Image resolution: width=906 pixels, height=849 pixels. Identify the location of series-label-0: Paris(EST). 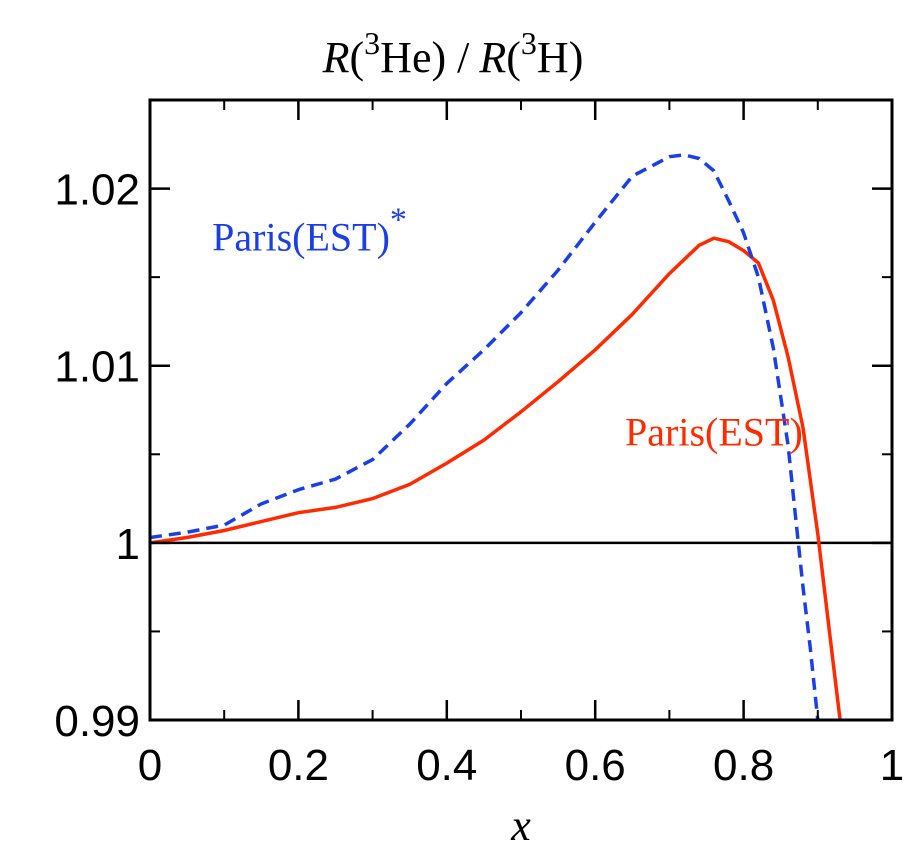
(714, 431).